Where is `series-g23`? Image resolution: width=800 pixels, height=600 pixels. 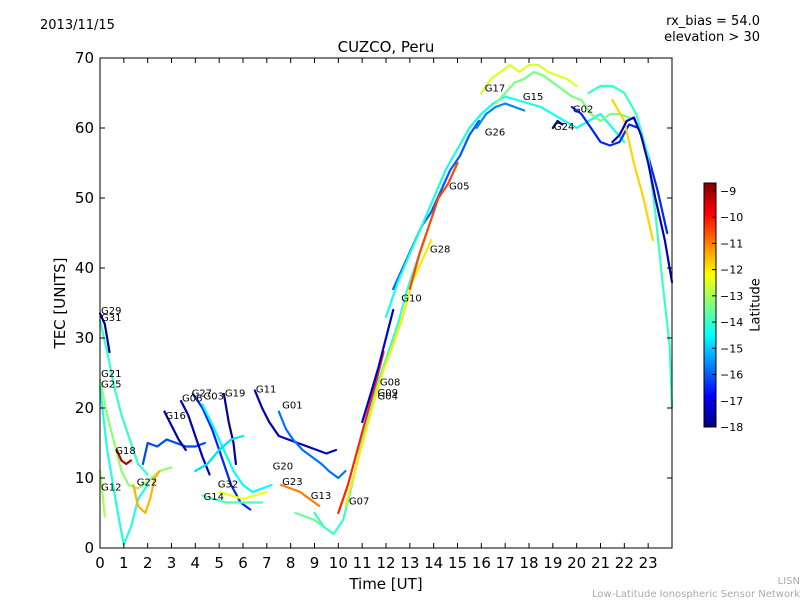 series-g23 is located at coordinates (300, 495).